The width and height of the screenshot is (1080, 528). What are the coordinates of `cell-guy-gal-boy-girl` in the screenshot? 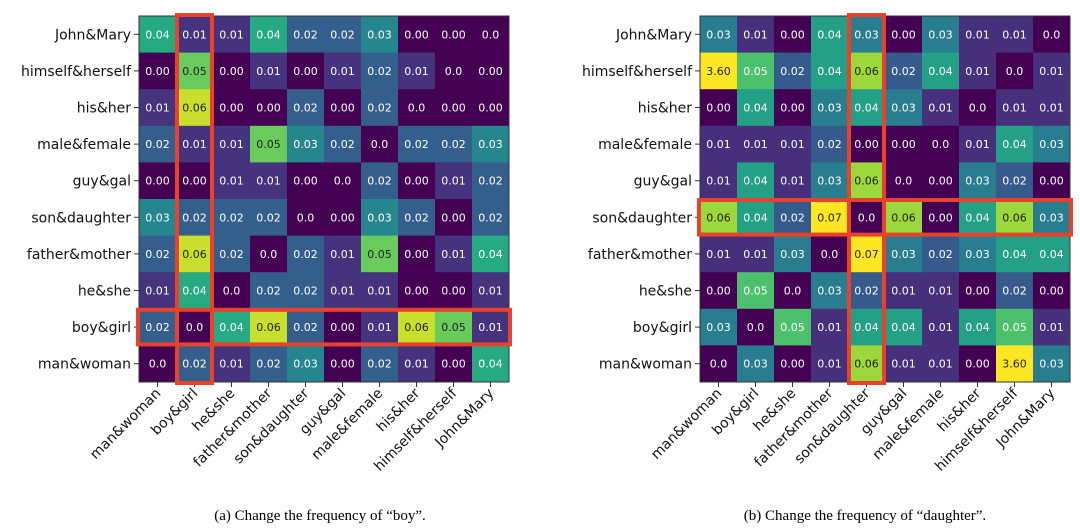 It's located at (756, 181).